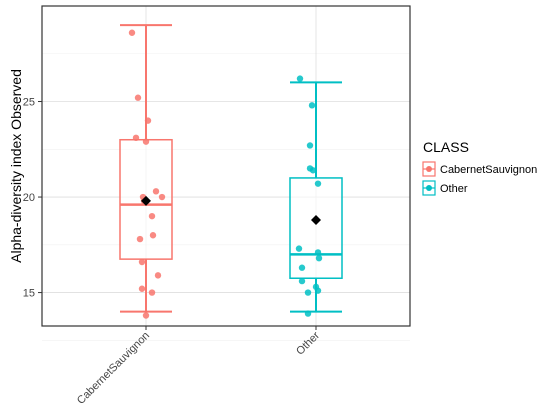 This screenshot has width=550, height=409. I want to click on legend: CLASS CabernetSauvignon Other, so click(479, 167).